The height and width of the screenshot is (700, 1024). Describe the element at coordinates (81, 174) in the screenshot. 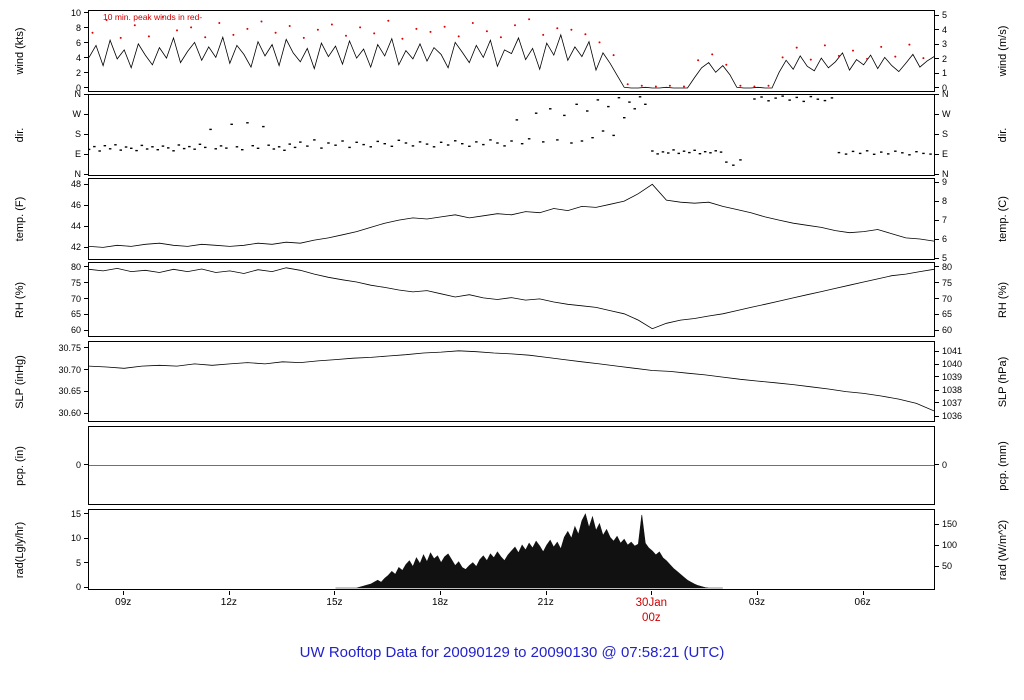

I see `dir-left-tick: N` at that location.